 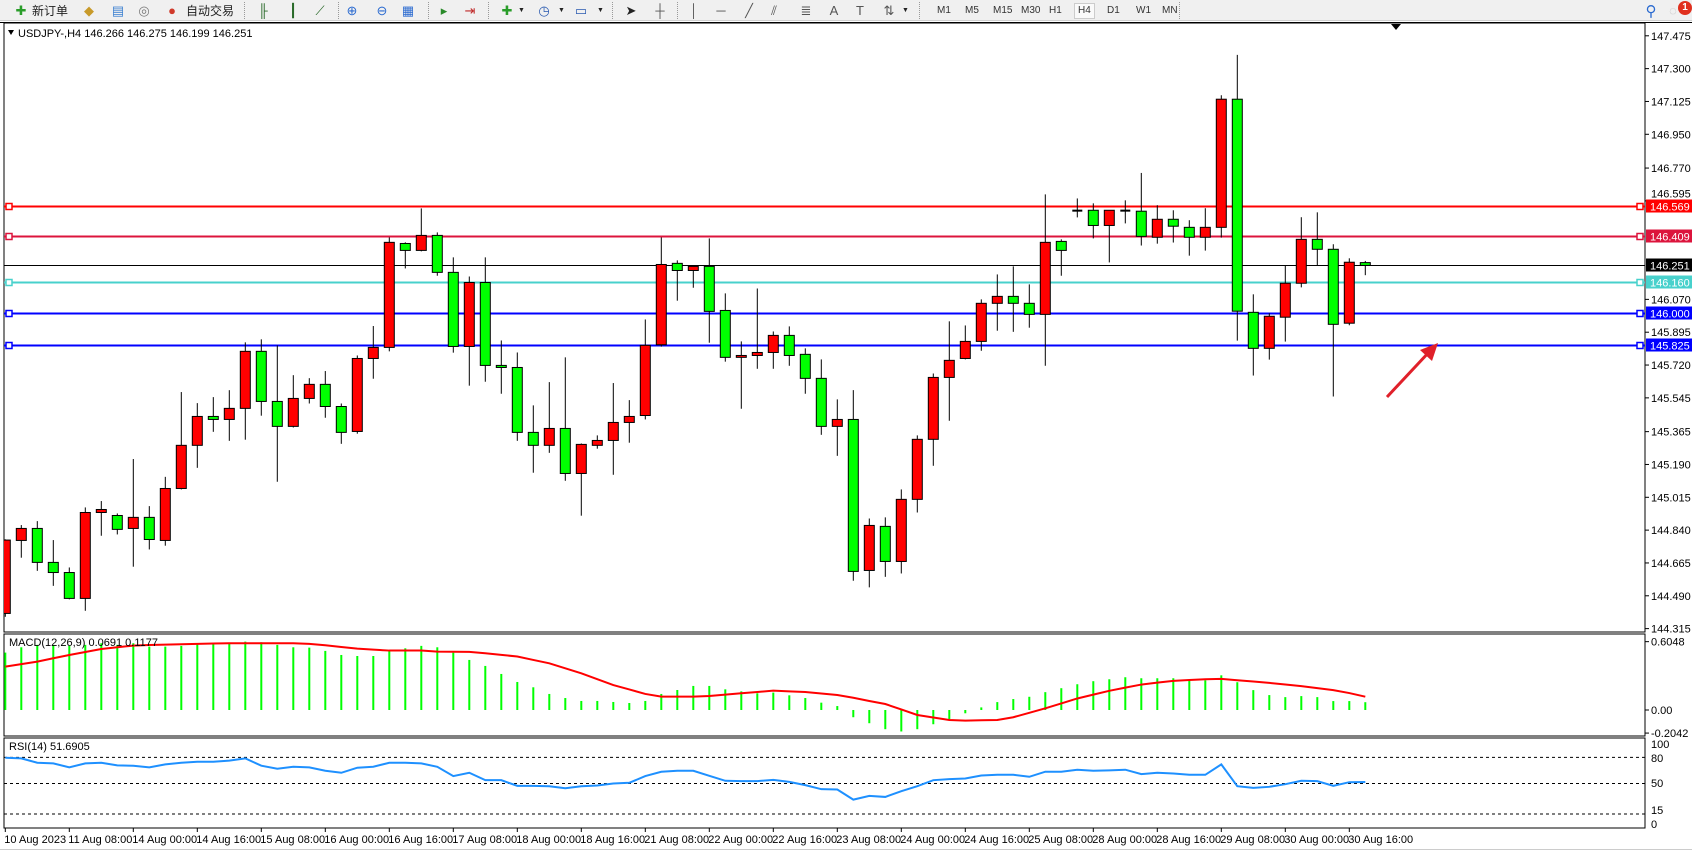 I want to click on zoom-in-icon: ⊕, so click(x=352, y=10).